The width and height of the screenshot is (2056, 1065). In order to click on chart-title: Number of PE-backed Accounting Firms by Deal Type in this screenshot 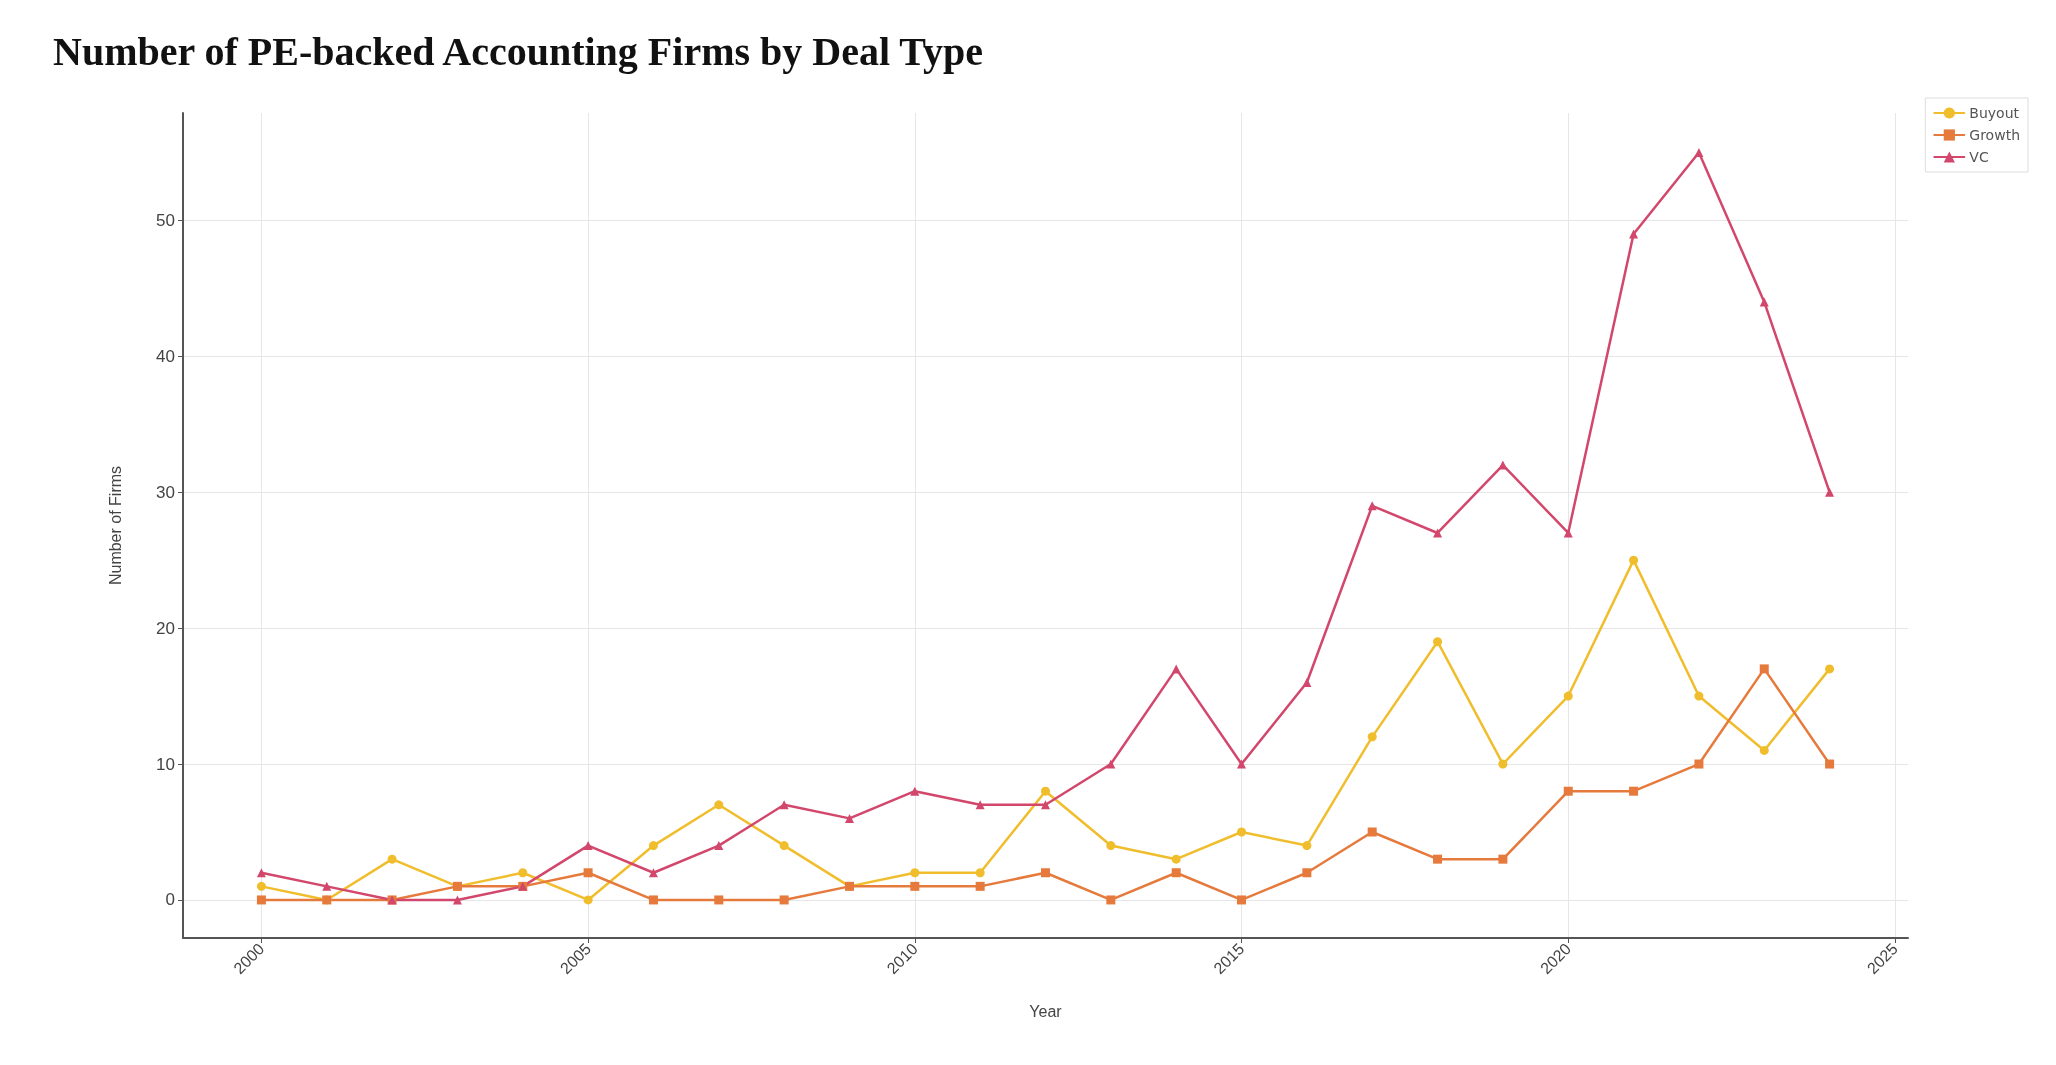, I will do `click(518, 51)`.